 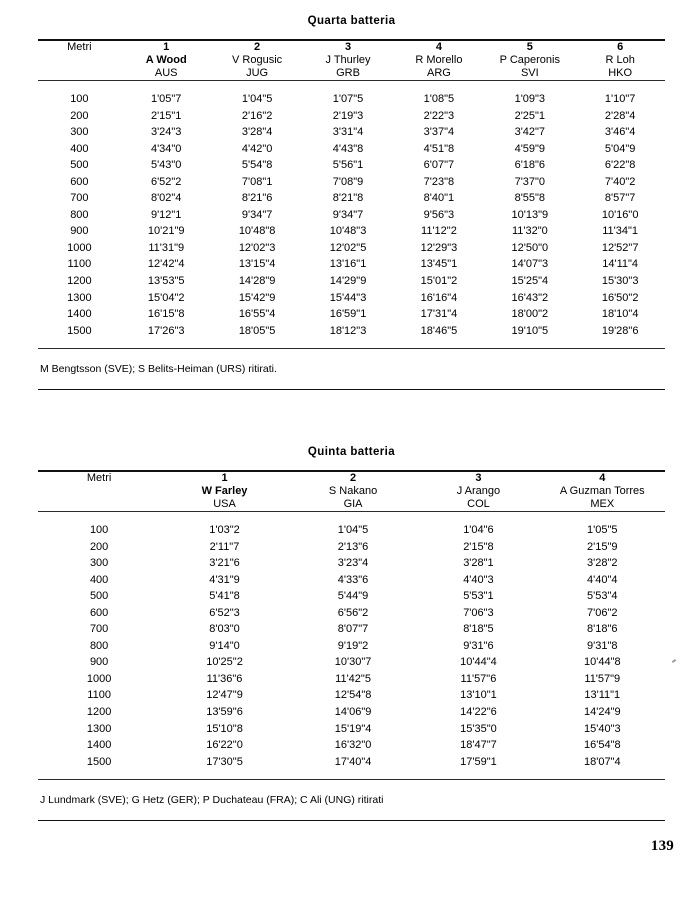 What do you see at coordinates (224, 491) in the screenshot?
I see `swimmer-name: W Farley` at bounding box center [224, 491].